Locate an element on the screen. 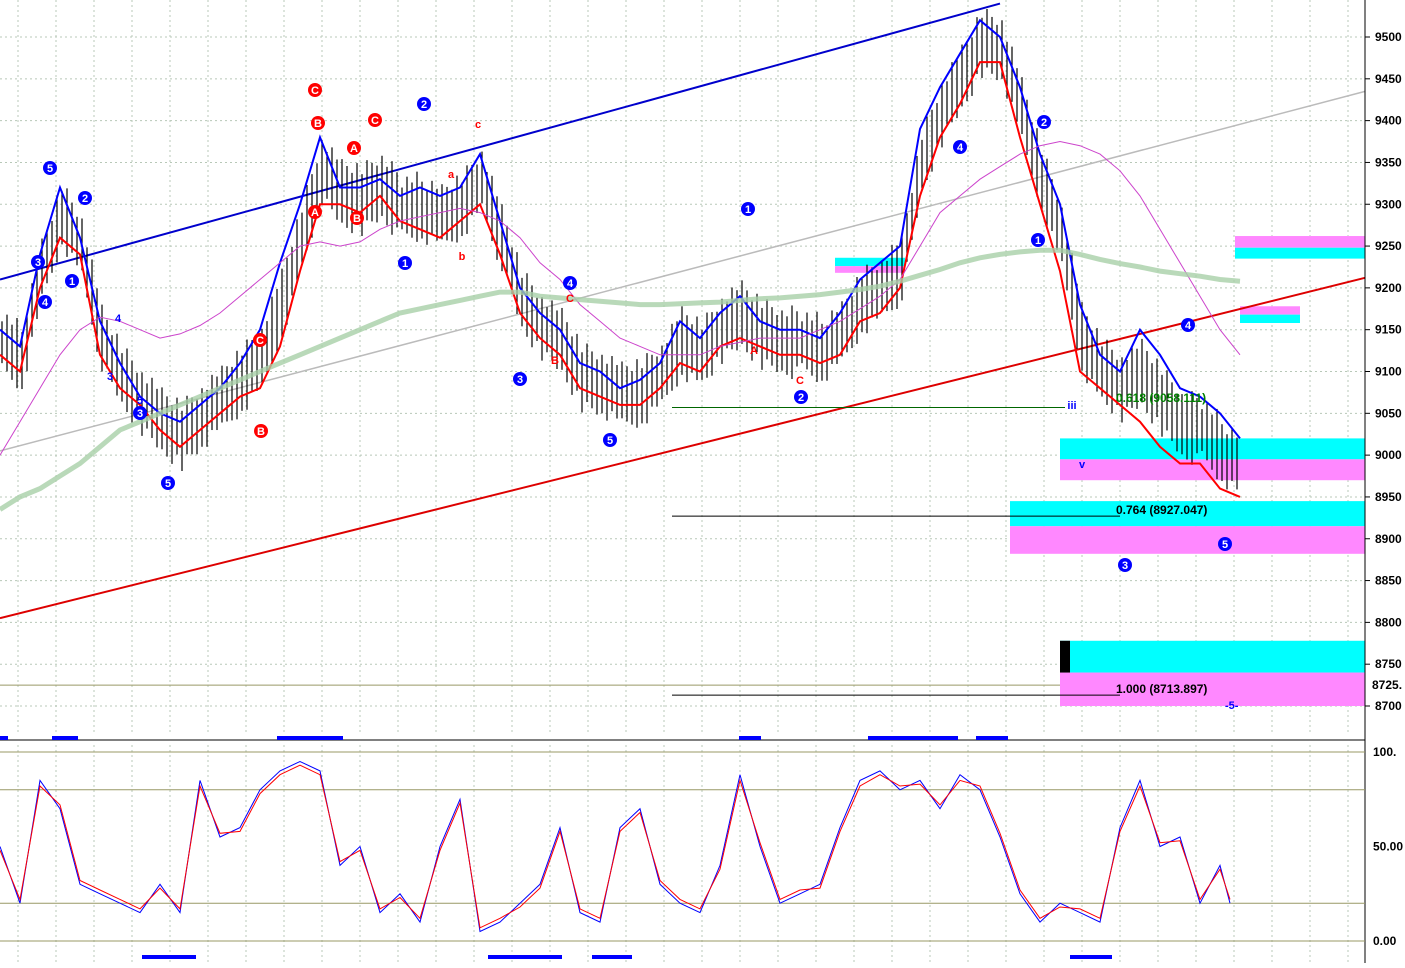 The image size is (1405, 968). small-label: -5- is located at coordinates (1232, 706).